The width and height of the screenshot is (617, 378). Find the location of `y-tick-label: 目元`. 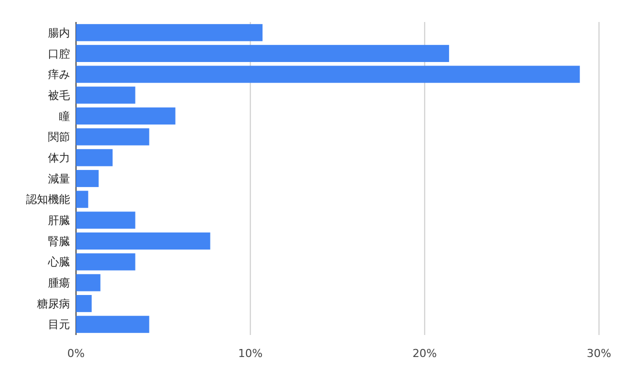

y-tick-label: 目元 is located at coordinates (59, 325).